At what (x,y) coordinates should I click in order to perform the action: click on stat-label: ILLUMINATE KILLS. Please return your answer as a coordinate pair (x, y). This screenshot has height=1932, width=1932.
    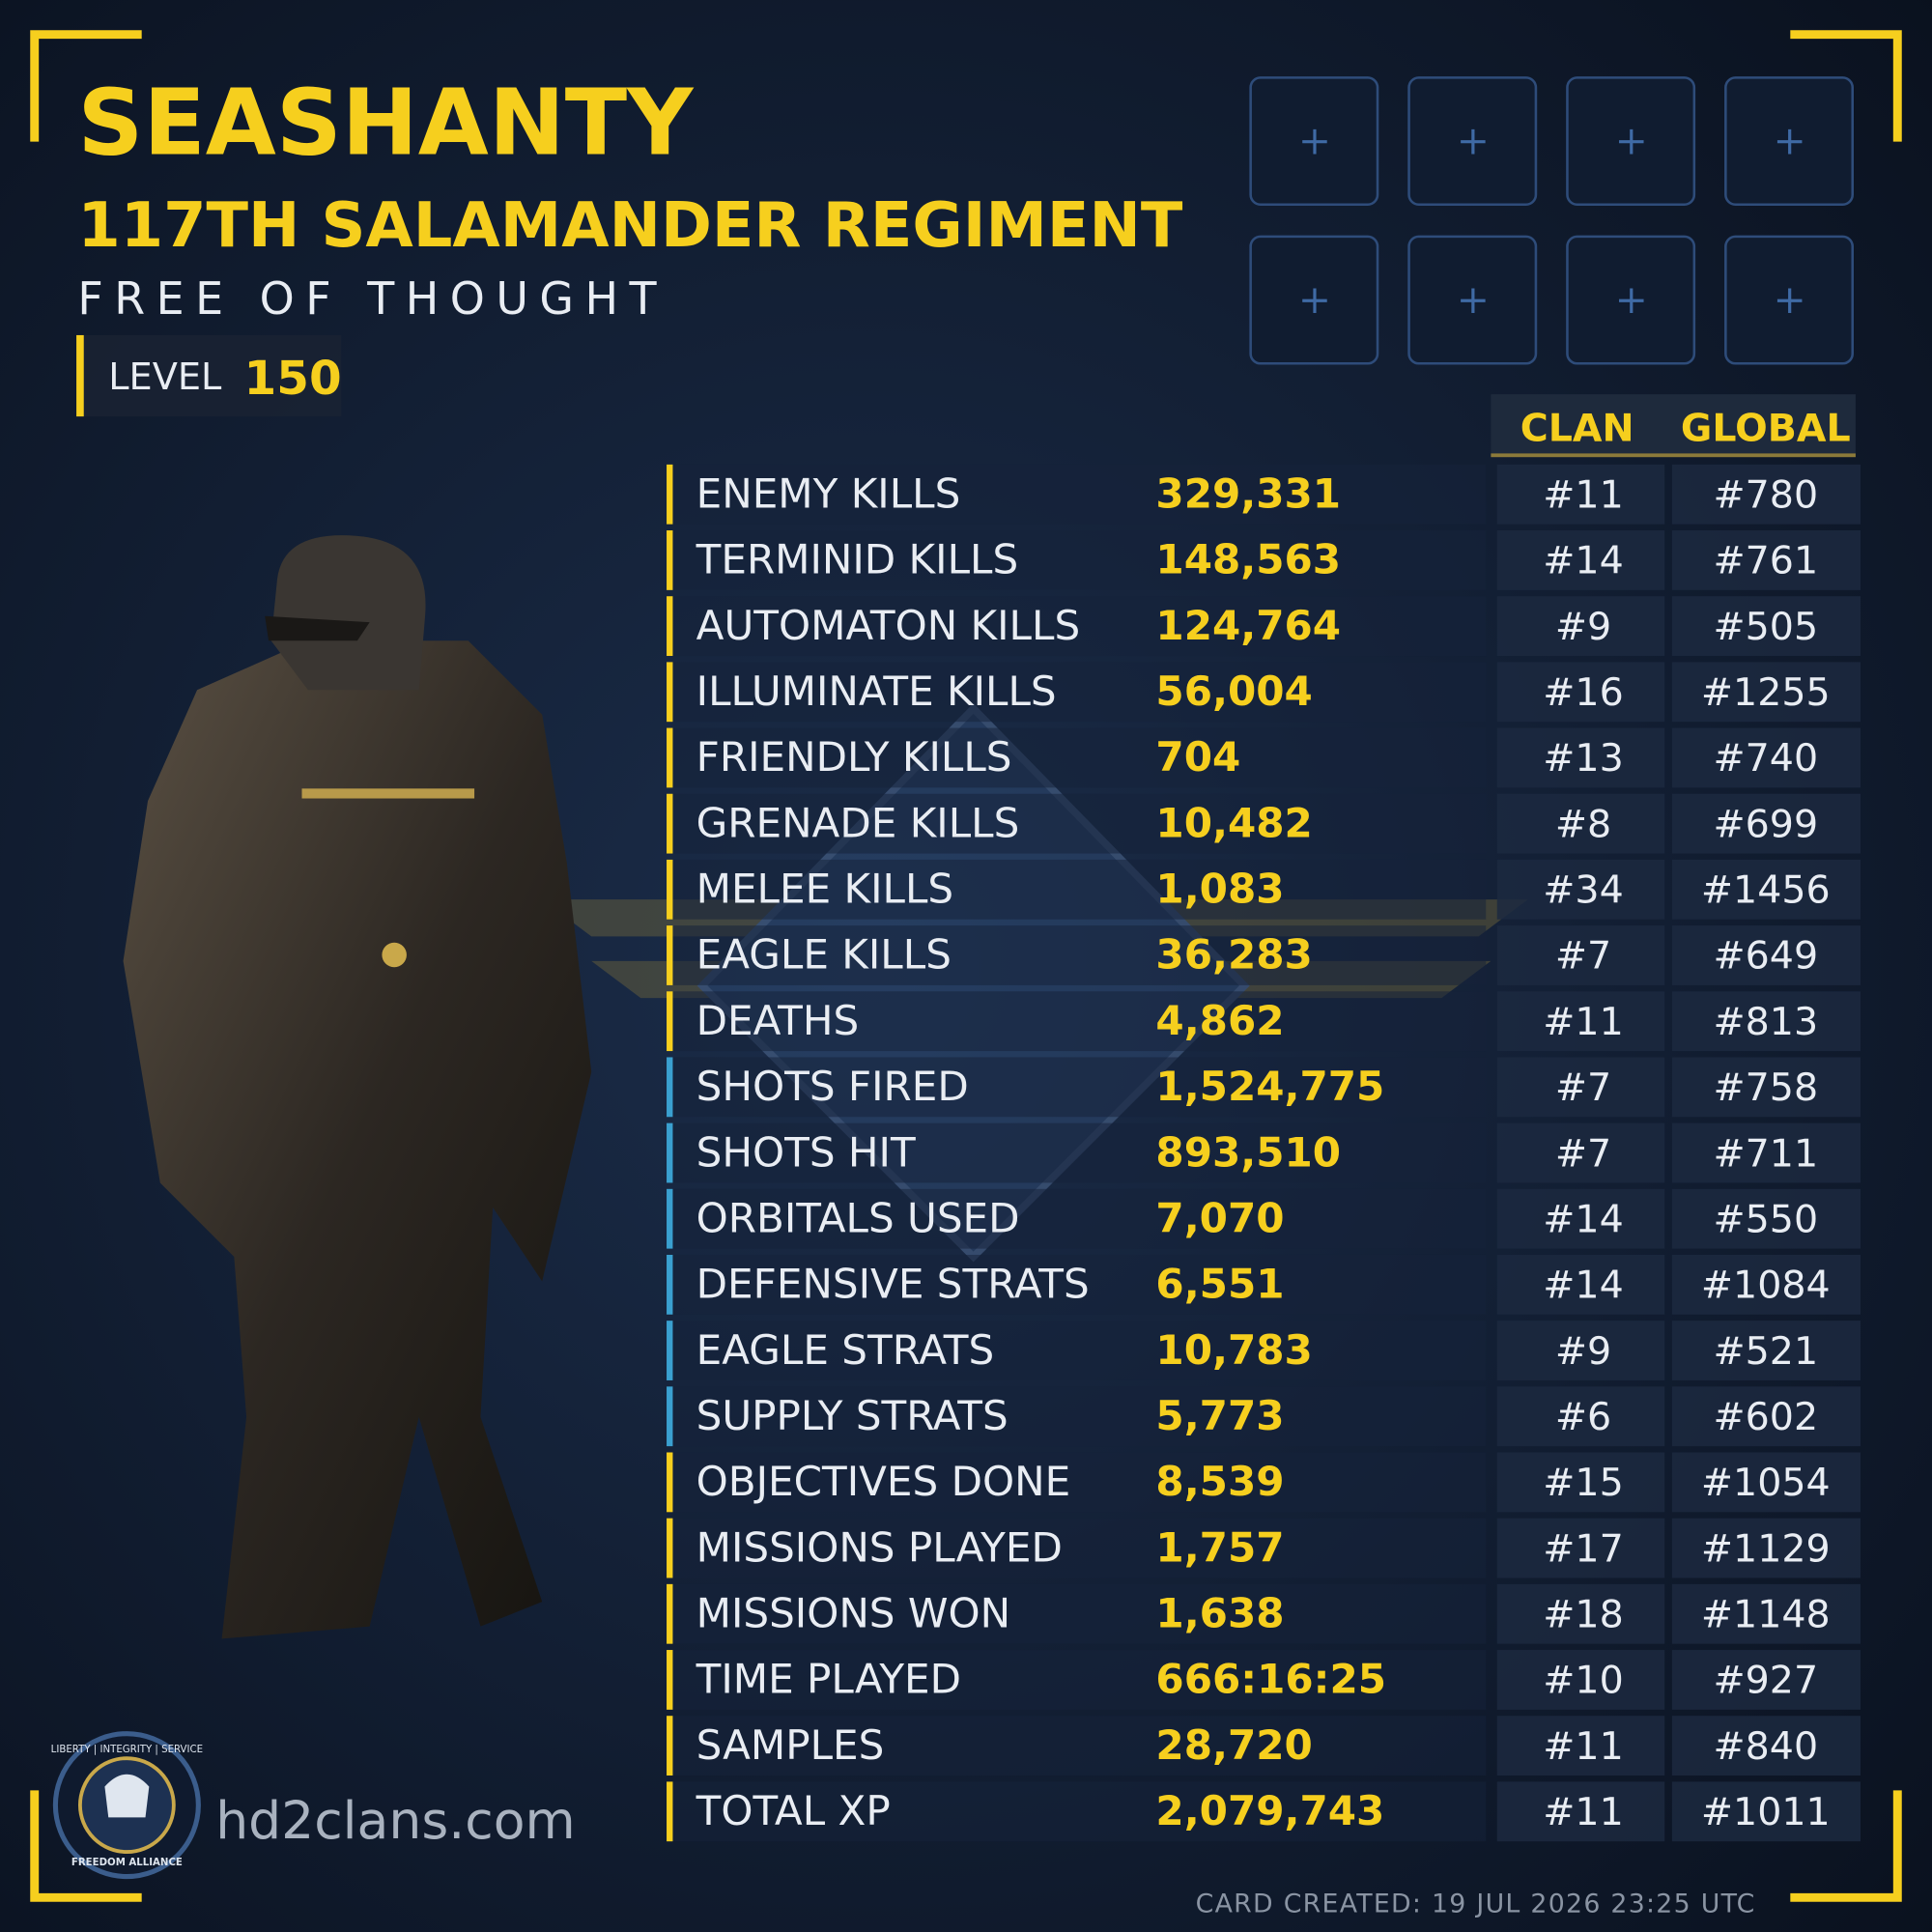
    Looking at the image, I should click on (876, 691).